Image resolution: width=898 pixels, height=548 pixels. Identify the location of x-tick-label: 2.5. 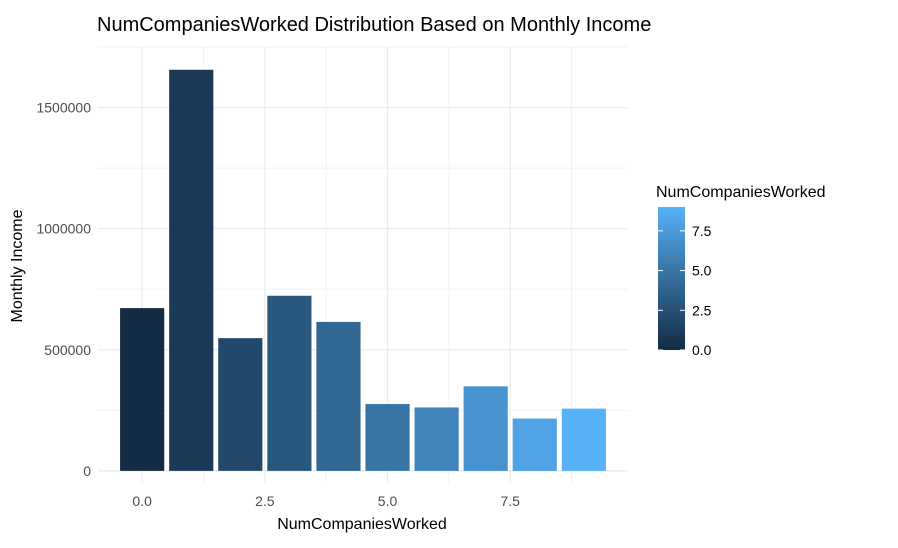
(265, 501).